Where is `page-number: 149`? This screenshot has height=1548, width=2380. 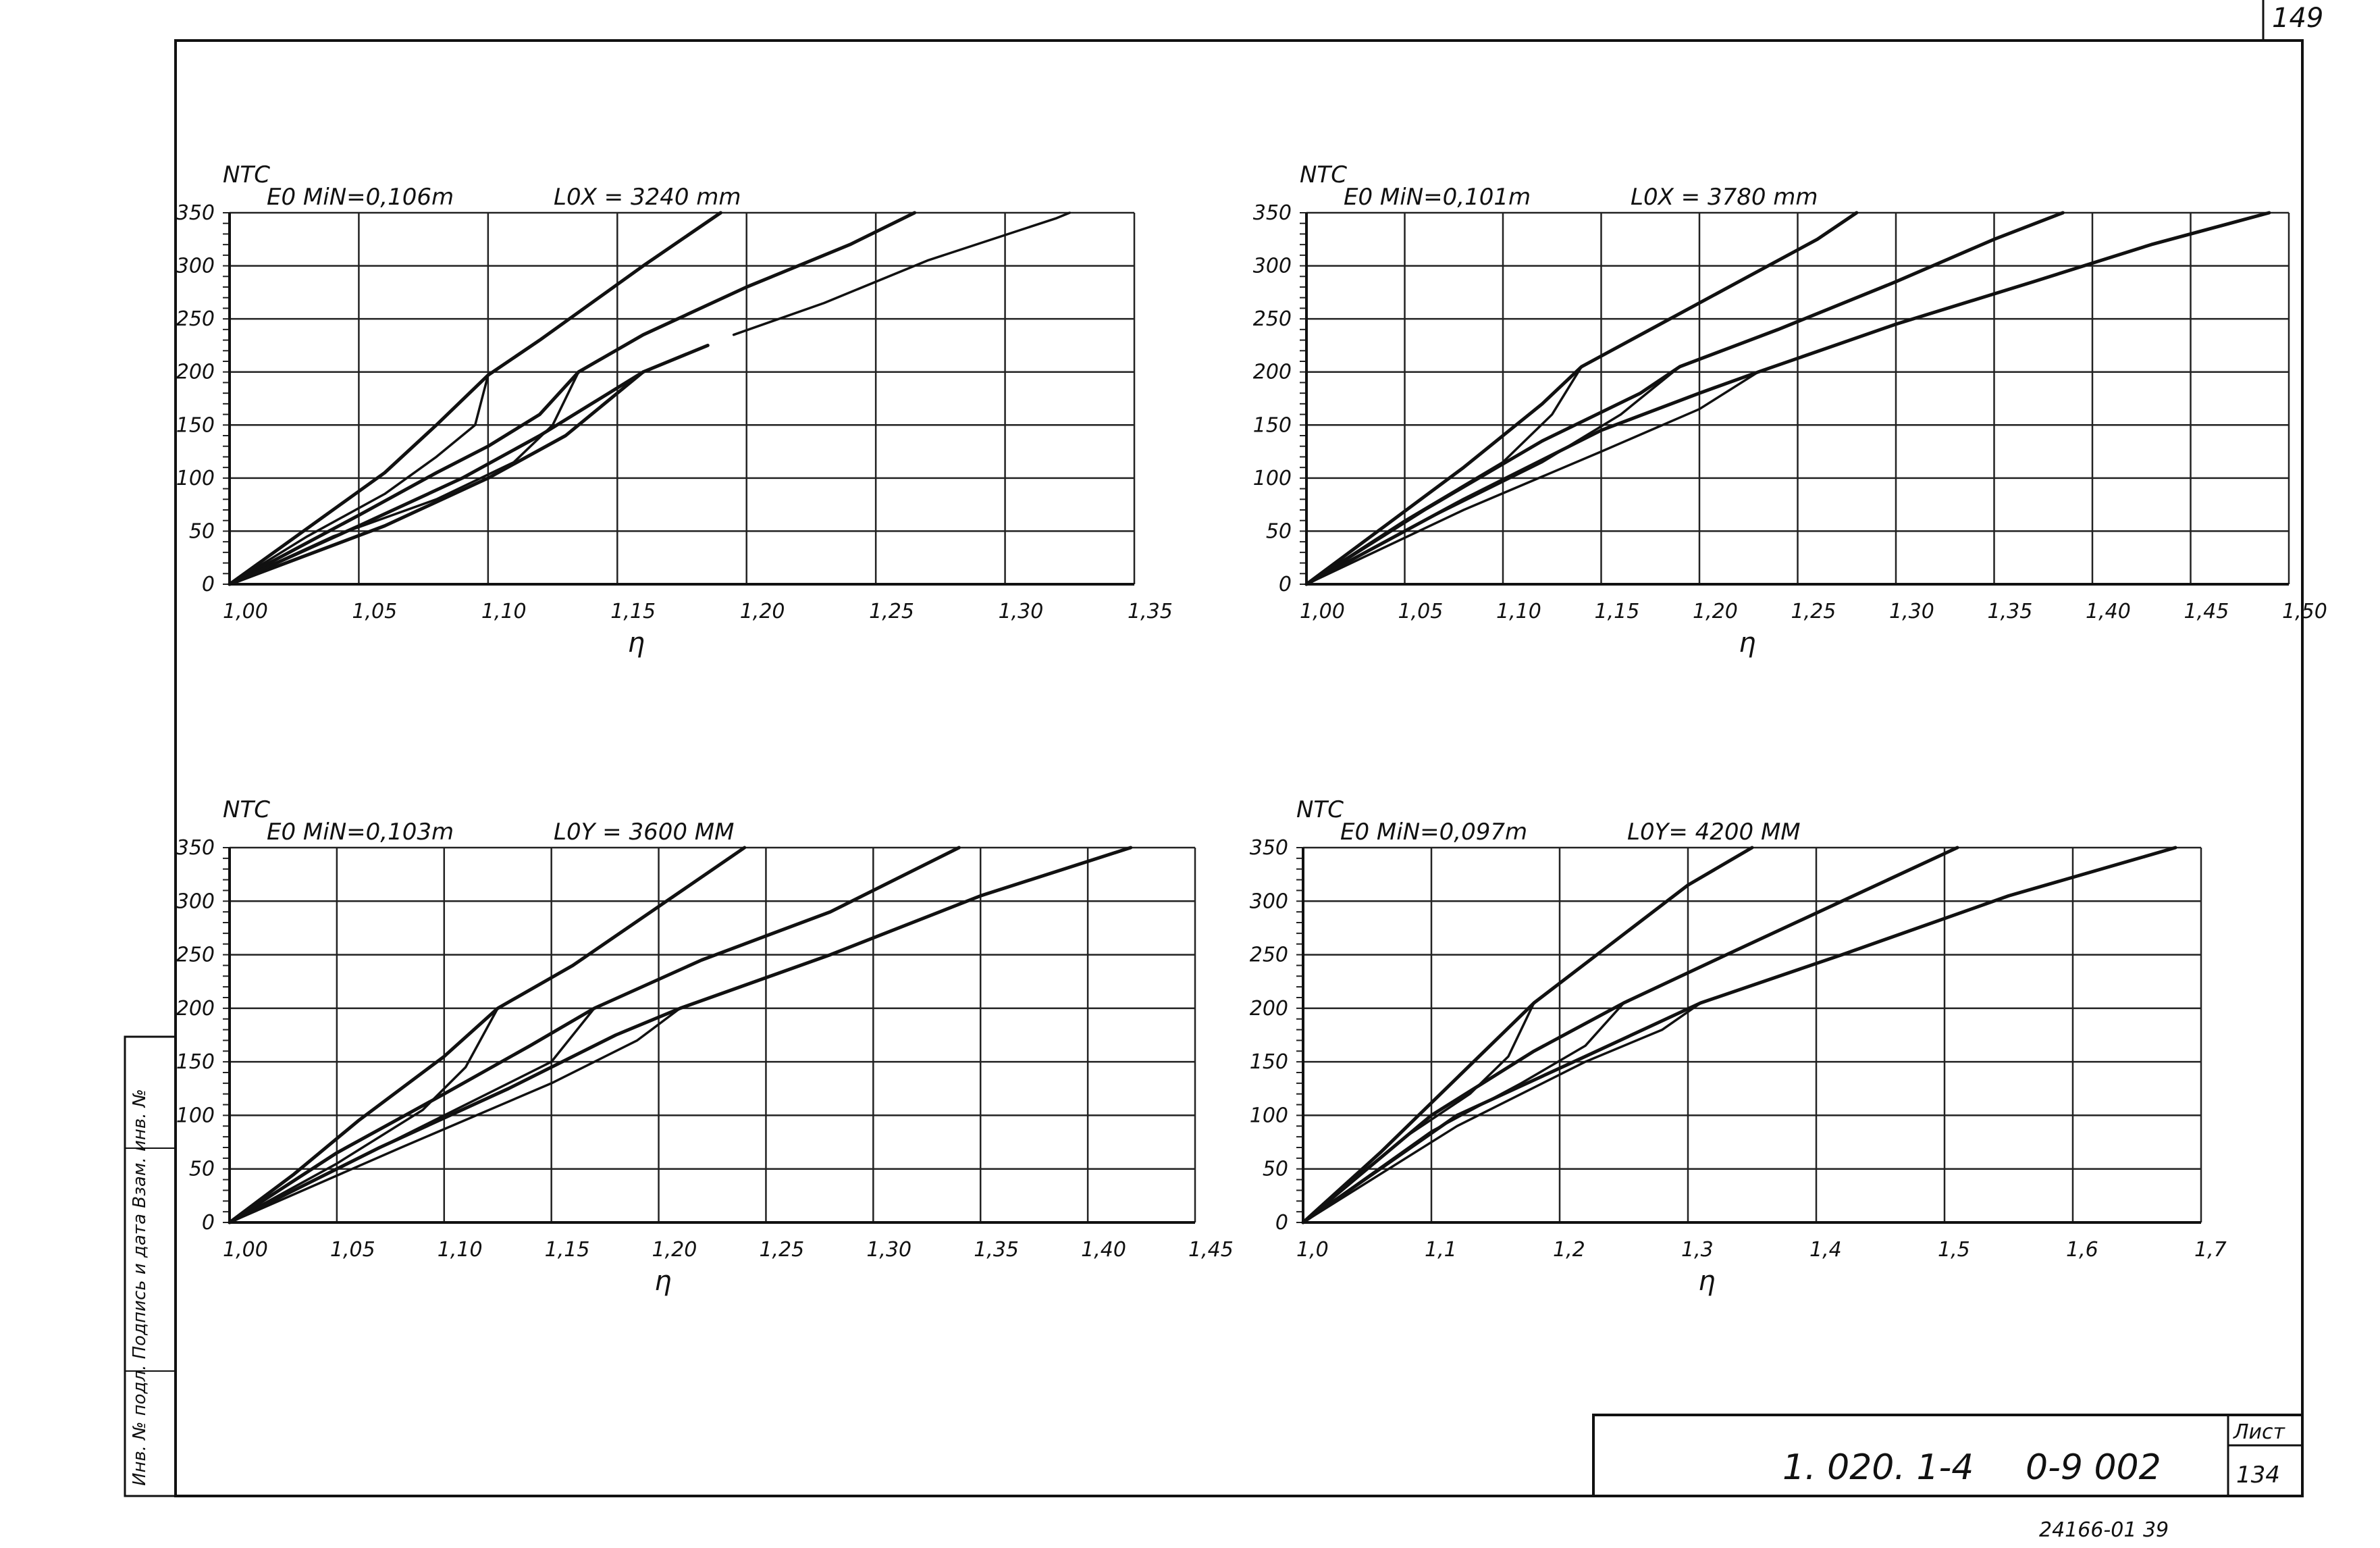
page-number: 149 is located at coordinates (2297, 18).